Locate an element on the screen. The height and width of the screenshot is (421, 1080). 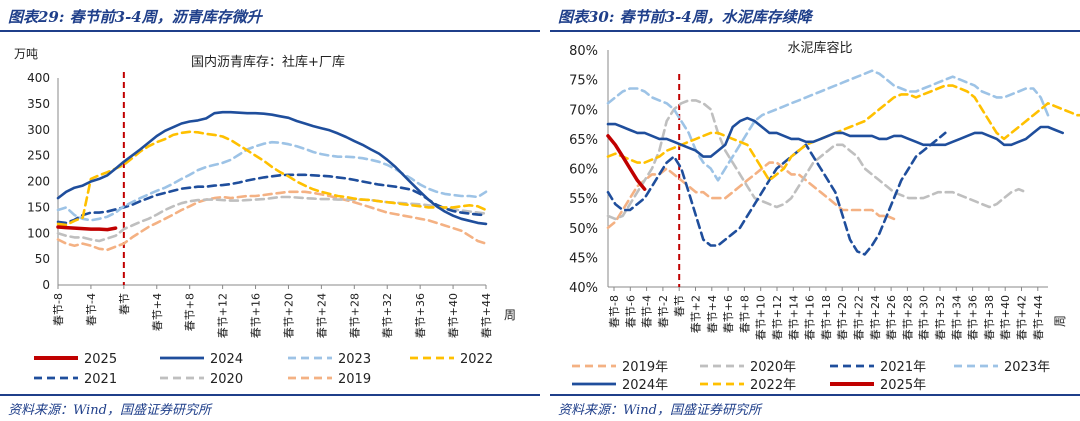
y-tick-label: 55% is located at coordinates (583, 199).